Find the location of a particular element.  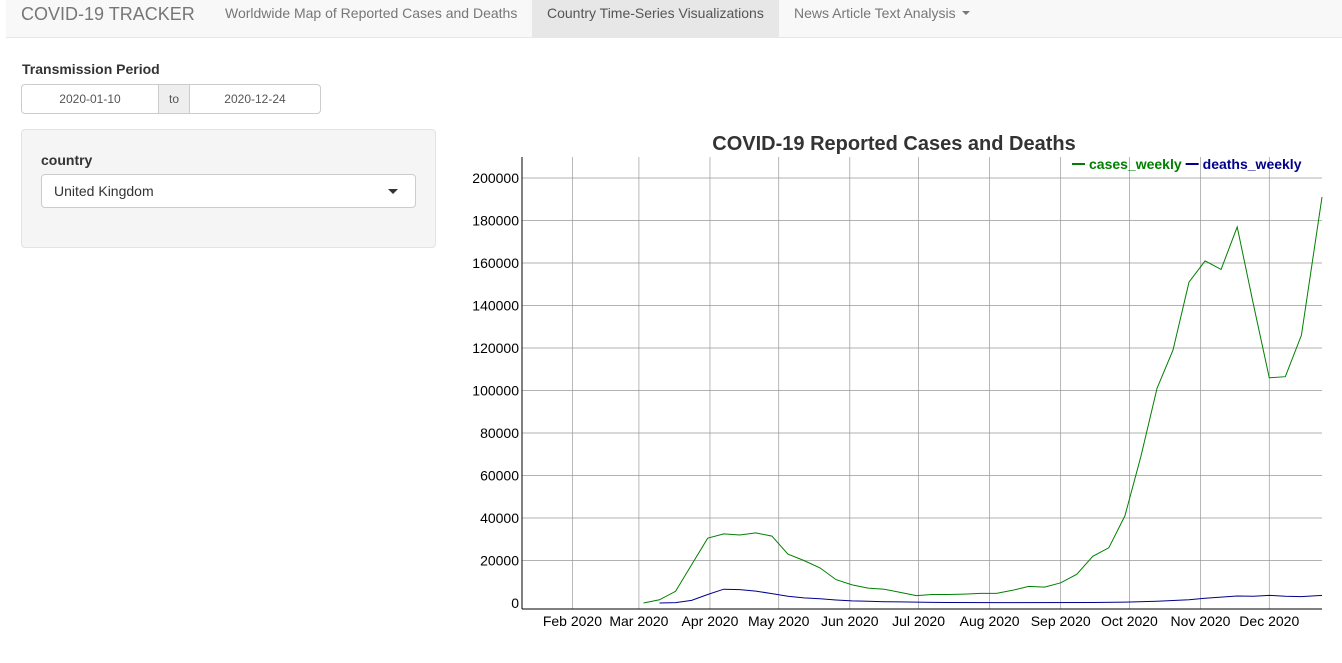

country-panel: country United Kingdom is located at coordinates (228, 188).